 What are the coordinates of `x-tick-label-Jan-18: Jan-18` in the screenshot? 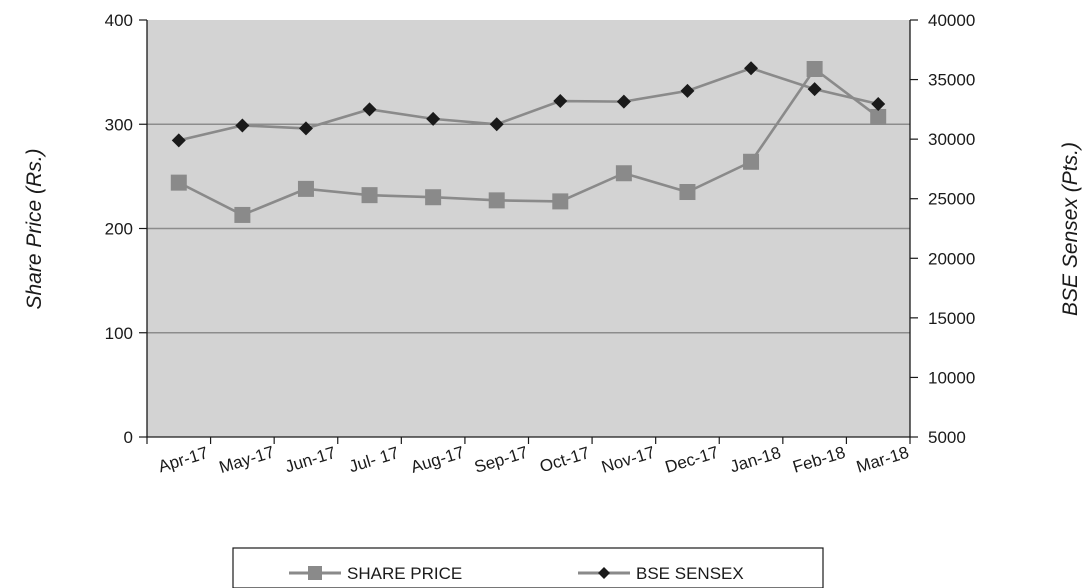 It's located at (755, 459).